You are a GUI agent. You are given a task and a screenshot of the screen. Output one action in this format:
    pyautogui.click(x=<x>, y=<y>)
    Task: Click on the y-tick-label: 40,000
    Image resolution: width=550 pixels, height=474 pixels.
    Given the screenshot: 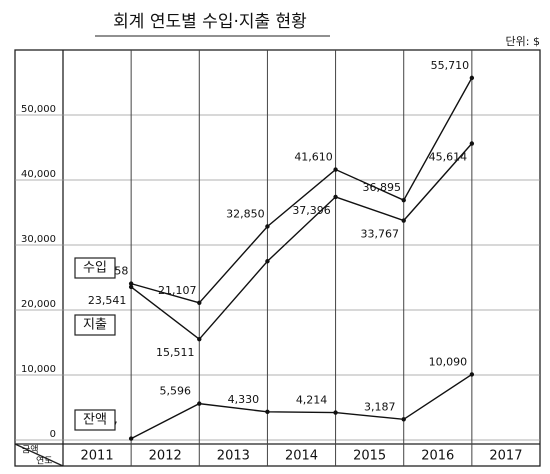 What is the action you would take?
    pyautogui.click(x=38, y=174)
    